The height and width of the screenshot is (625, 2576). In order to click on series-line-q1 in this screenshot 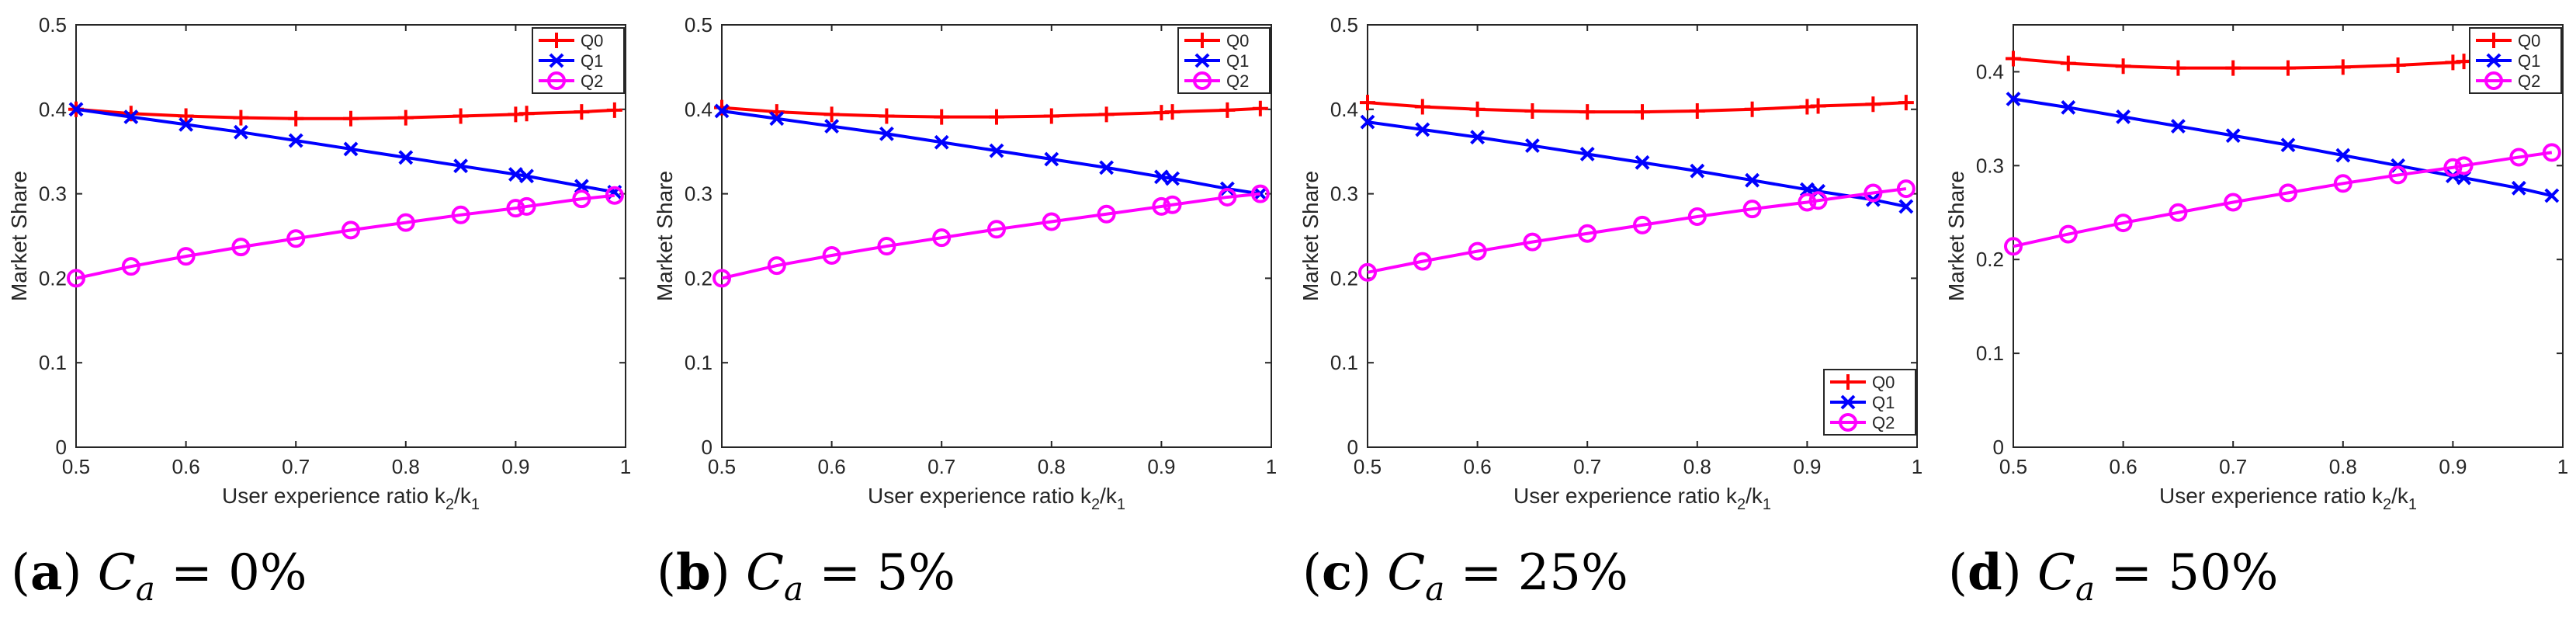, I will do `click(345, 150)`.